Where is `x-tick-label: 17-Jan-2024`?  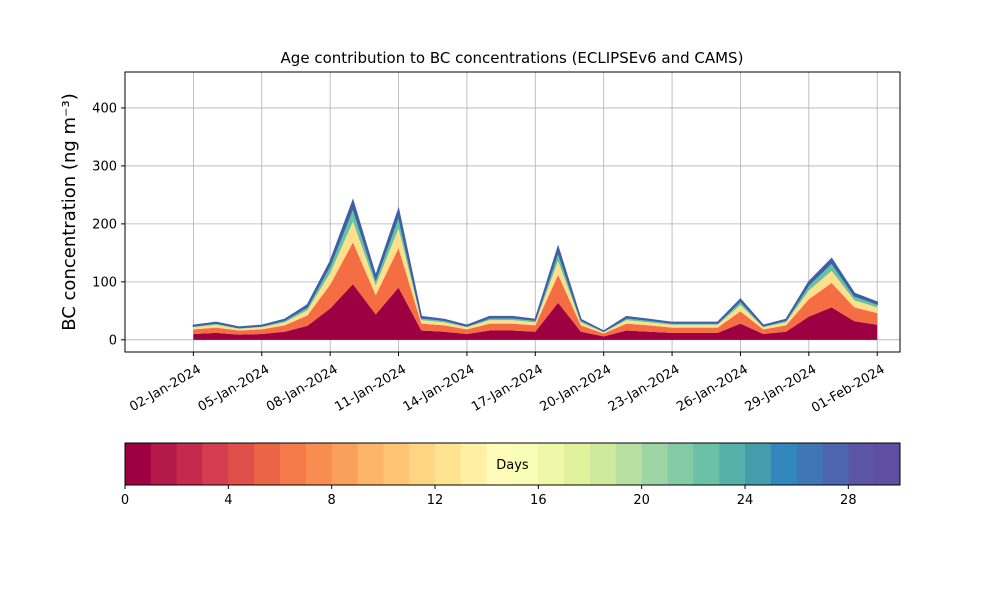
x-tick-label: 17-Jan-2024 is located at coordinates (507, 388).